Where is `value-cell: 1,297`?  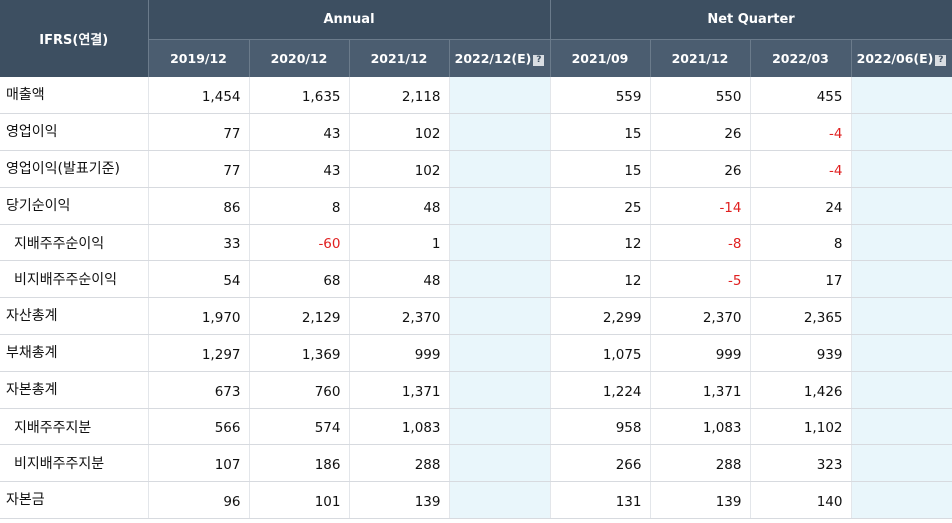
value-cell: 1,297 is located at coordinates (199, 353).